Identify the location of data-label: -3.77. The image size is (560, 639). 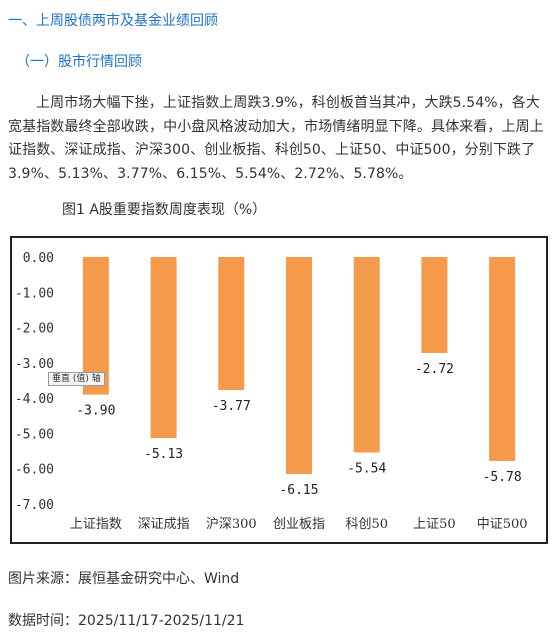
(231, 406).